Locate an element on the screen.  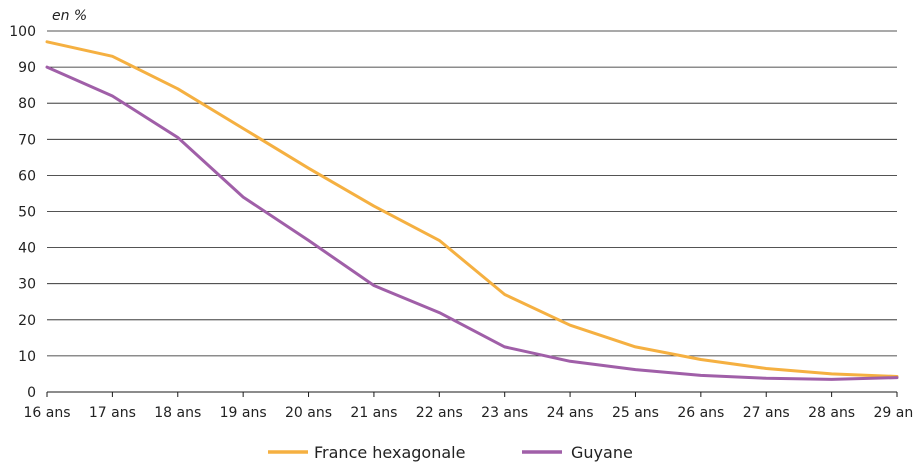
y-tick-label-80: 80 is located at coordinates (27, 104).